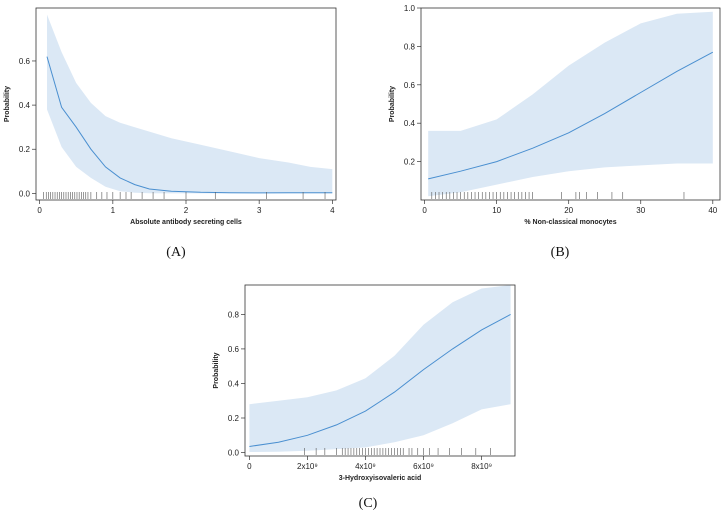 This screenshot has width=728, height=515. I want to click on x-tick-label: 3, so click(259, 210).